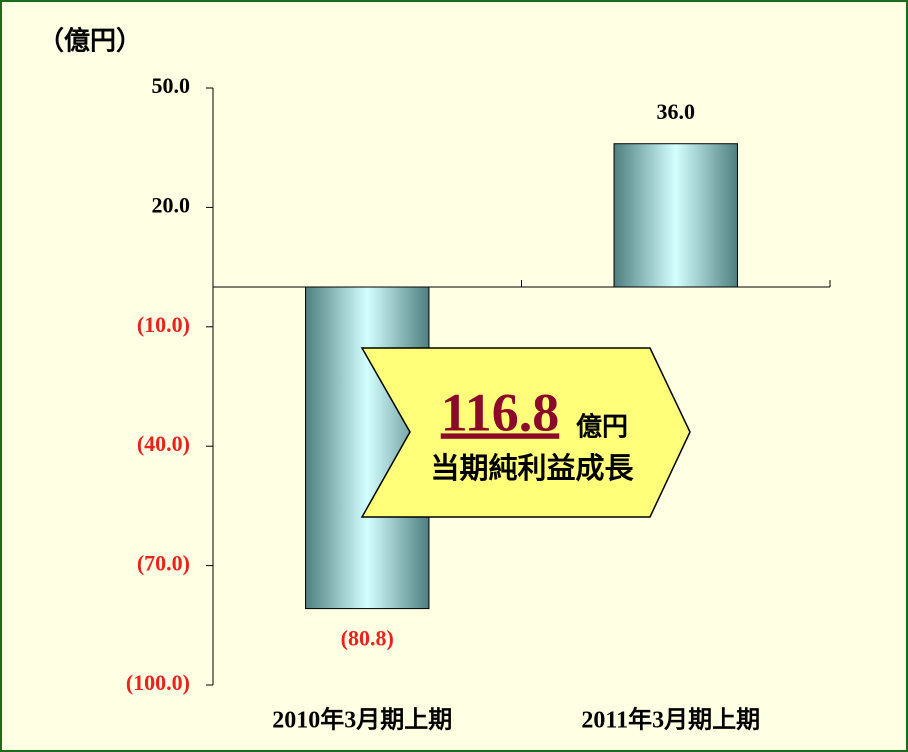 Image resolution: width=908 pixels, height=752 pixels. I want to click on y-tick-label: (40.0), so click(163, 443).